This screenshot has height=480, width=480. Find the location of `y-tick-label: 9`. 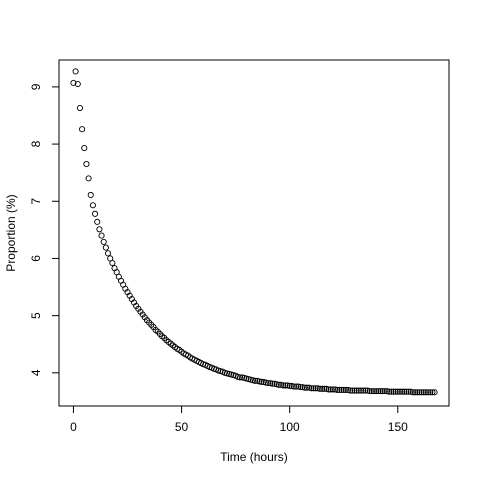

y-tick-label: 9 is located at coordinates (36, 86).